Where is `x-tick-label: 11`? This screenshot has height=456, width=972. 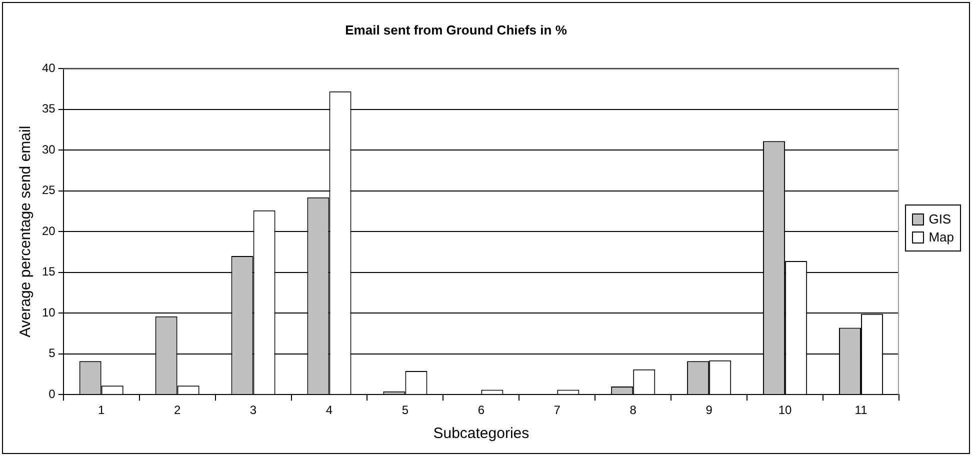 x-tick-label: 11 is located at coordinates (861, 410).